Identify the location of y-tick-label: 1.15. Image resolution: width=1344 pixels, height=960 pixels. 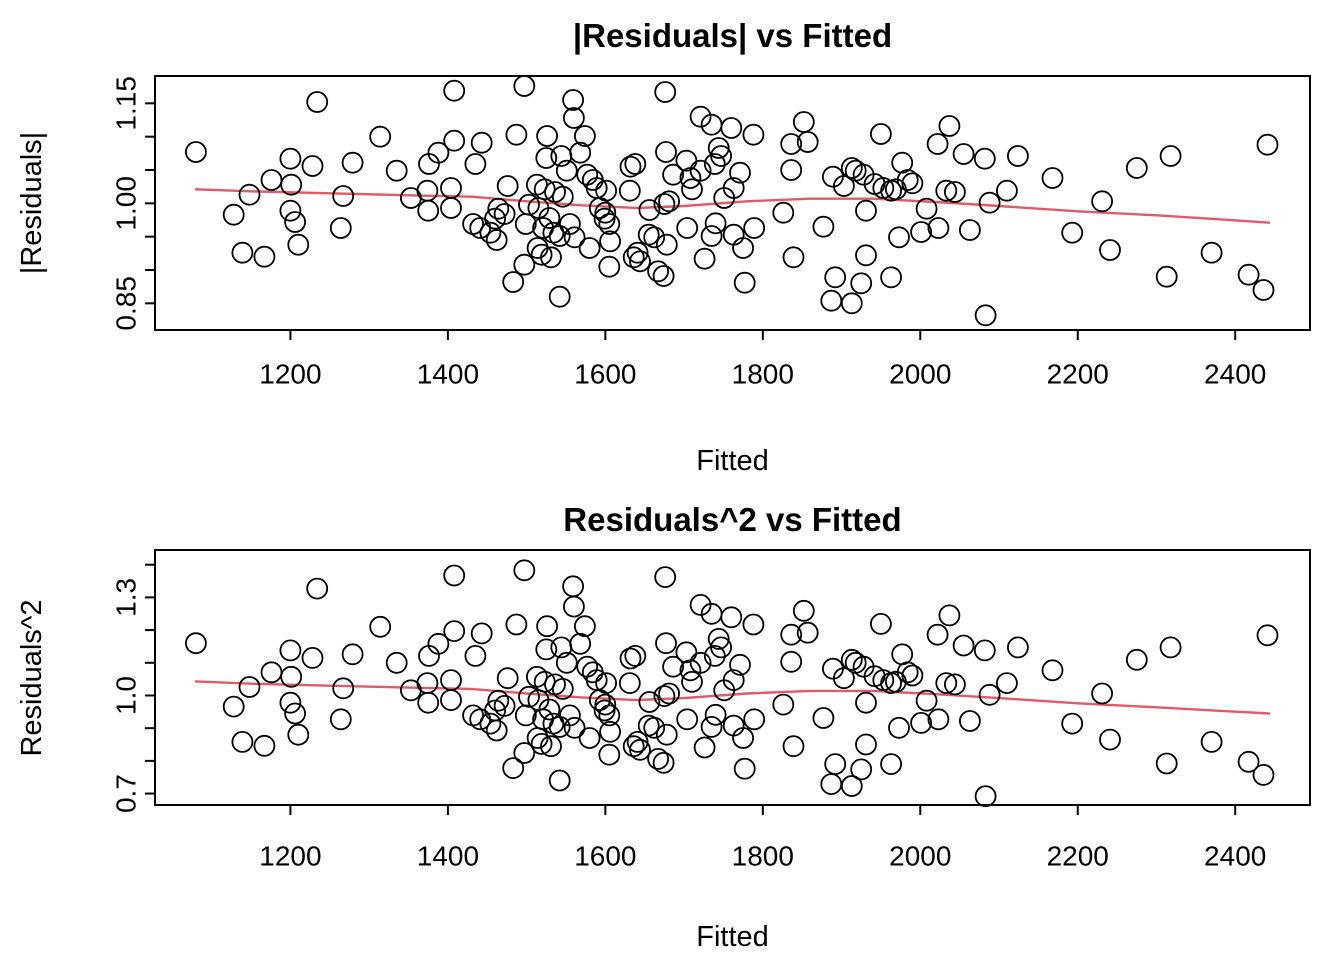
(126, 103).